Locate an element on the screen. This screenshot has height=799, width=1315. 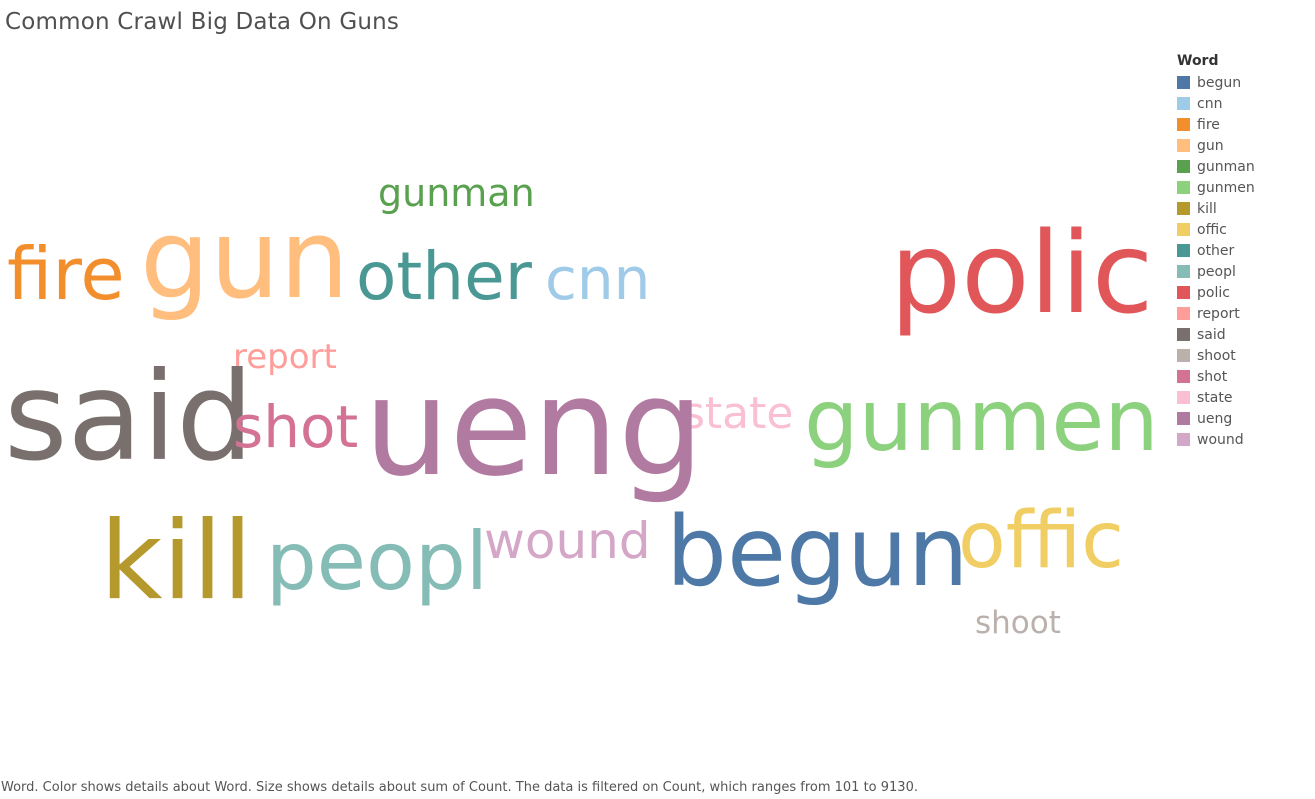
legend-label: state is located at coordinates (1215, 397).